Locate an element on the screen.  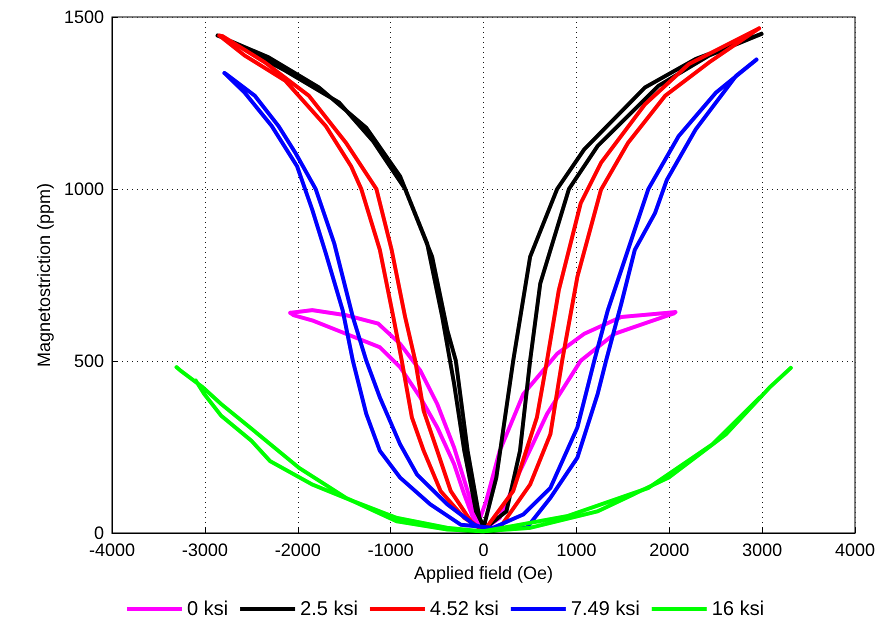
legend-label: 7.49 ksi is located at coordinates (605, 609).